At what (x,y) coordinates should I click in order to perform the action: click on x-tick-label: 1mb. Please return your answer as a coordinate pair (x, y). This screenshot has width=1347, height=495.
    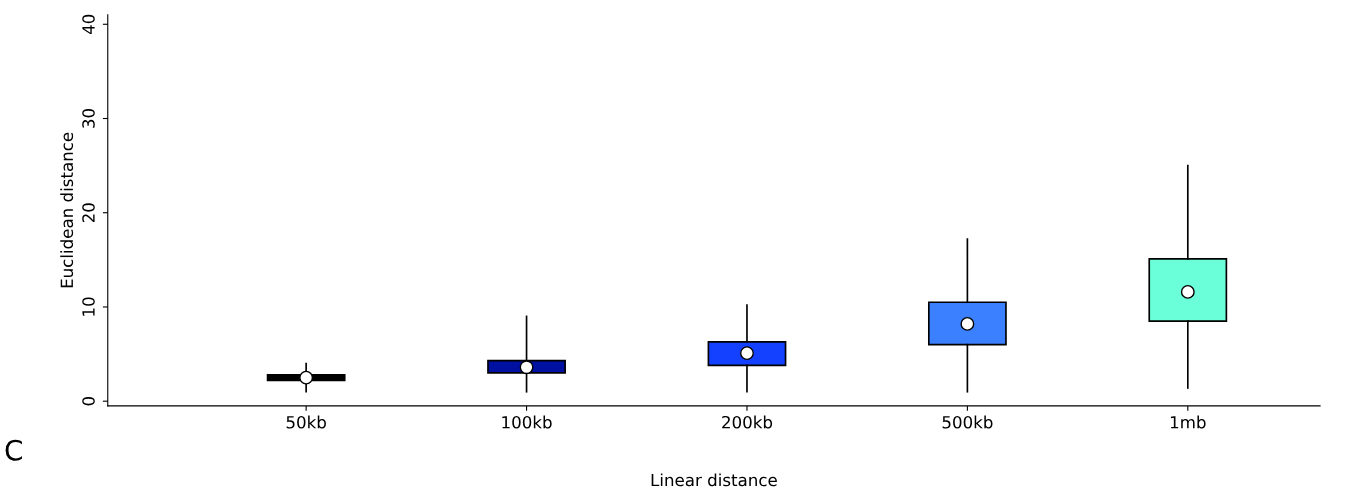
    Looking at the image, I should click on (1188, 422).